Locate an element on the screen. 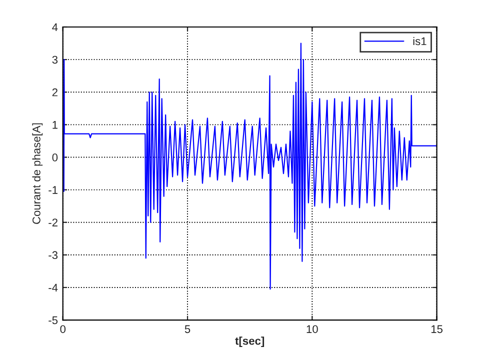  y-tick-label: -5 is located at coordinates (53, 320).